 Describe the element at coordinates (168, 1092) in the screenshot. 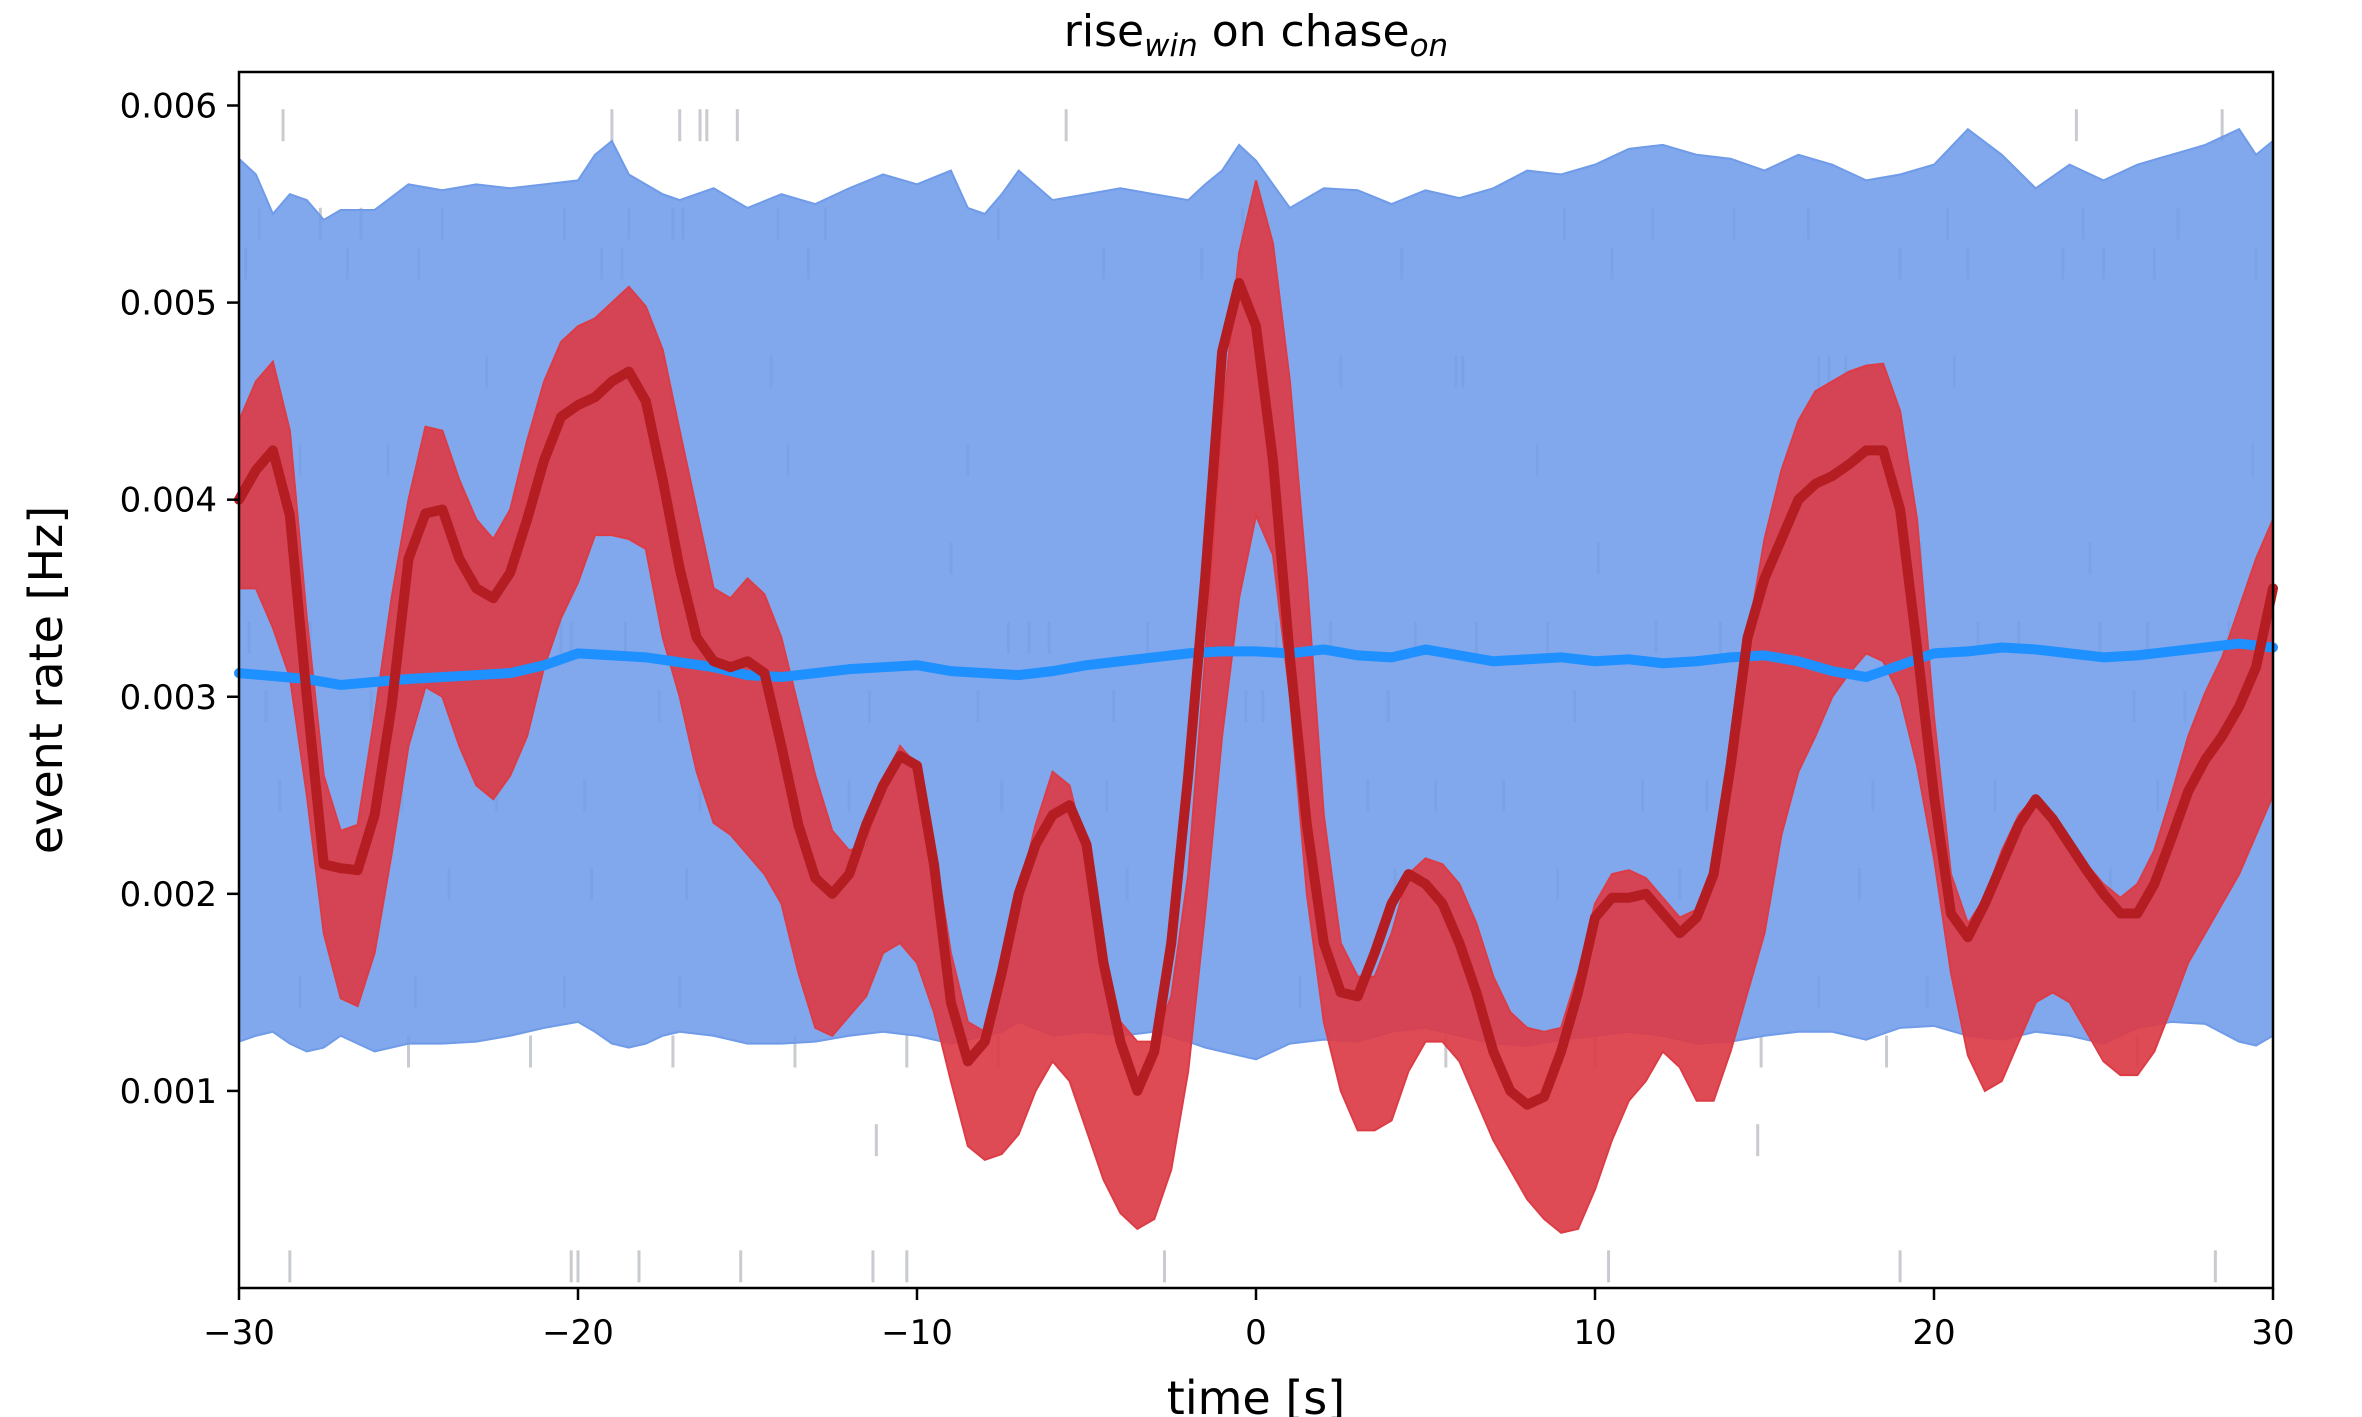

I see `y-tick-label: 0.001` at that location.